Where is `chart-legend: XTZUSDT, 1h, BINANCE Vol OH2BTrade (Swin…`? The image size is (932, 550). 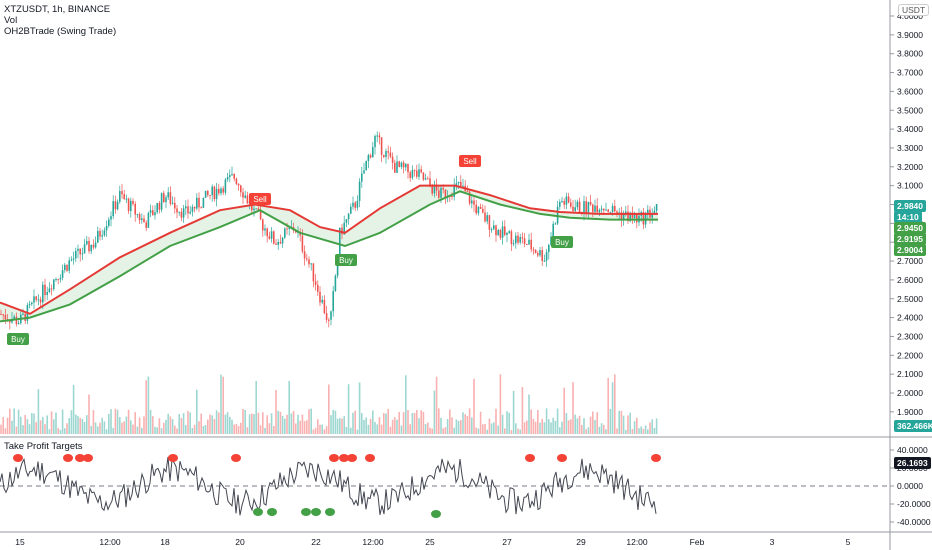 chart-legend: XTZUSDT, 1h, BINANCE Vol OH2BTrade (Swin… is located at coordinates (60, 20).